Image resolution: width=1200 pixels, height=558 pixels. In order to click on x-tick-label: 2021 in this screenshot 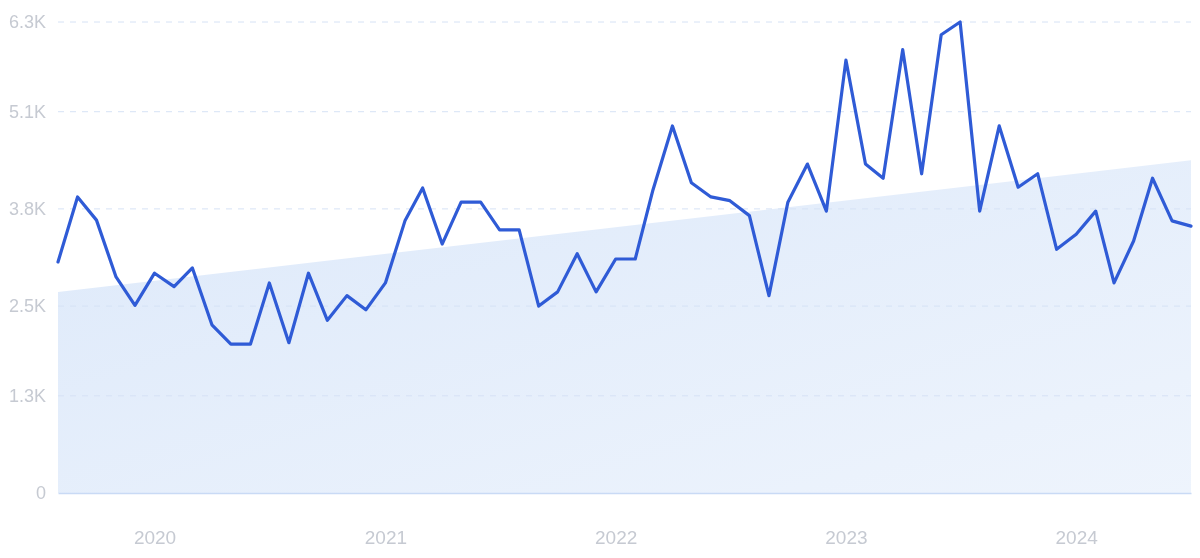, I will do `click(386, 538)`.